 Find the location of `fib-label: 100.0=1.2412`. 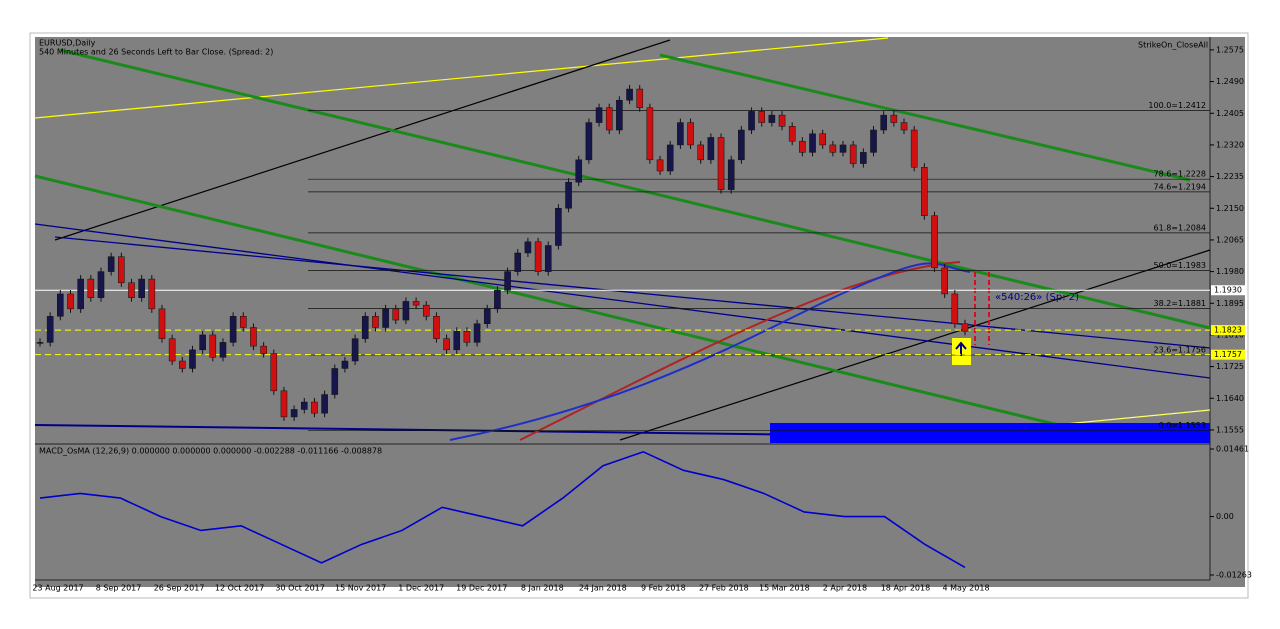

fib-label: 100.0=1.2412 is located at coordinates (1177, 105).